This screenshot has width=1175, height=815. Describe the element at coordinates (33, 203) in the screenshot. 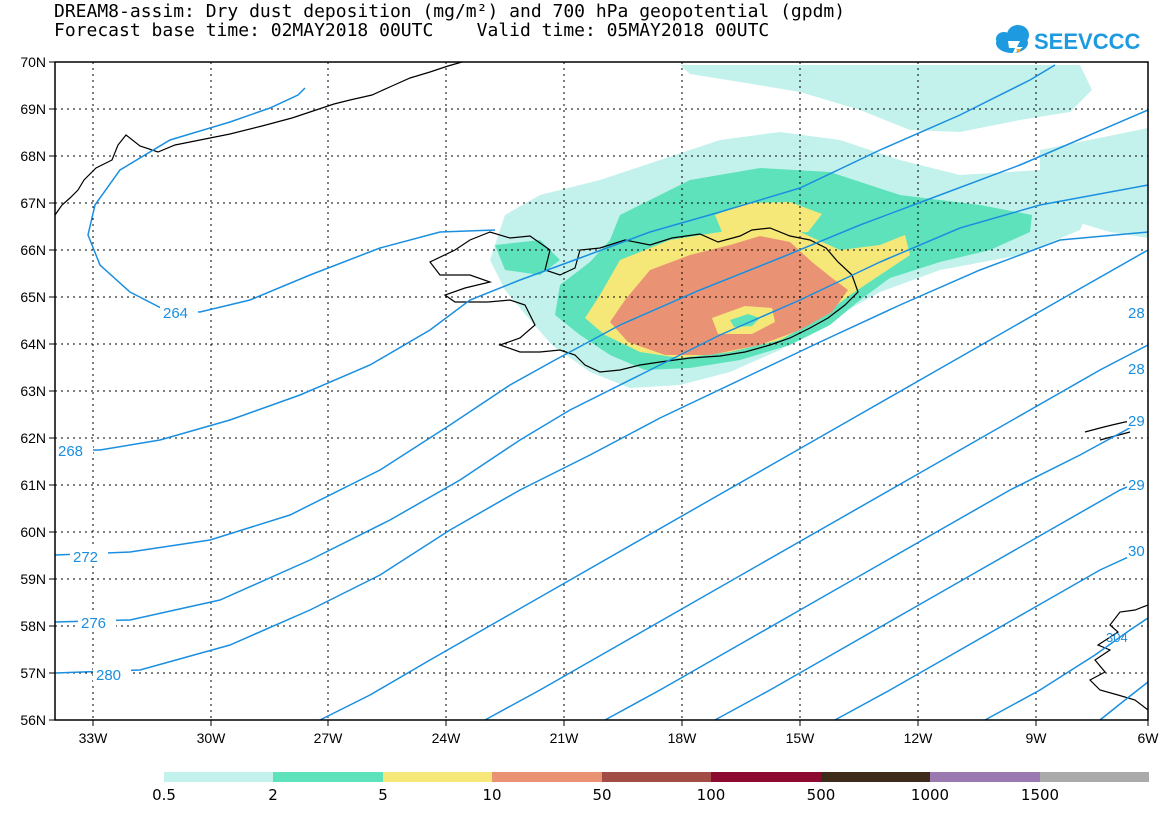

I see `lat-label: 67N` at that location.